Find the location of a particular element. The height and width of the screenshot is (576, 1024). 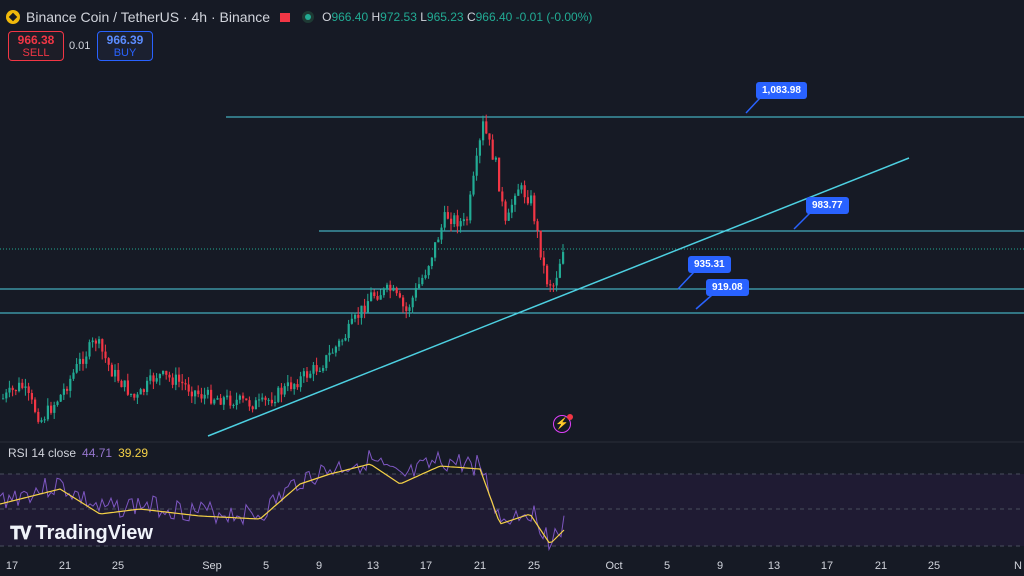

callout-pointer is located at coordinates (686, 280).